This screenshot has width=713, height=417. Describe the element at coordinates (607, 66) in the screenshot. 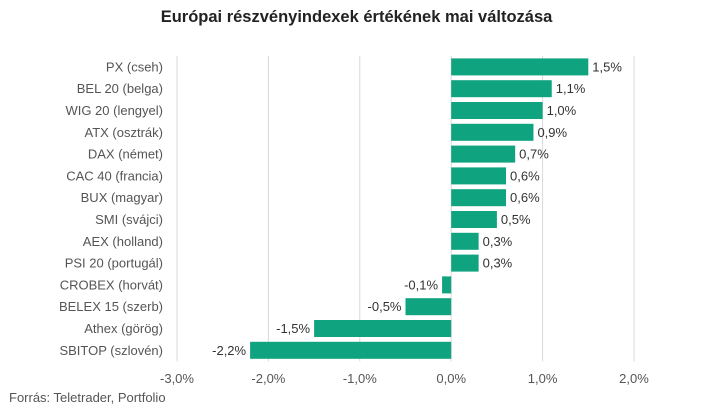

I see `data-label: 1,5%` at that location.